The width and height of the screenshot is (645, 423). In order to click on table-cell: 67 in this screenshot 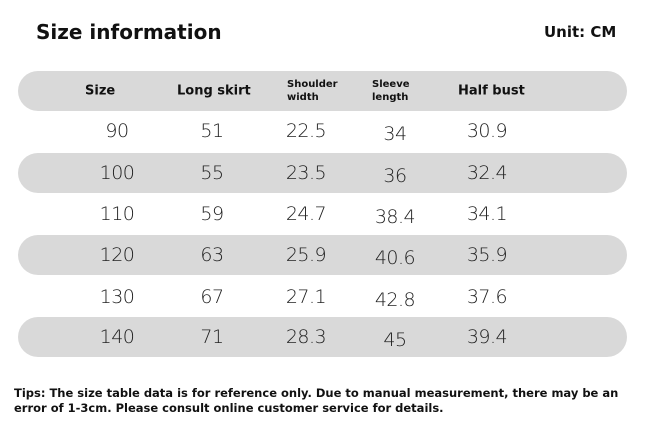, I will do `click(212, 297)`.